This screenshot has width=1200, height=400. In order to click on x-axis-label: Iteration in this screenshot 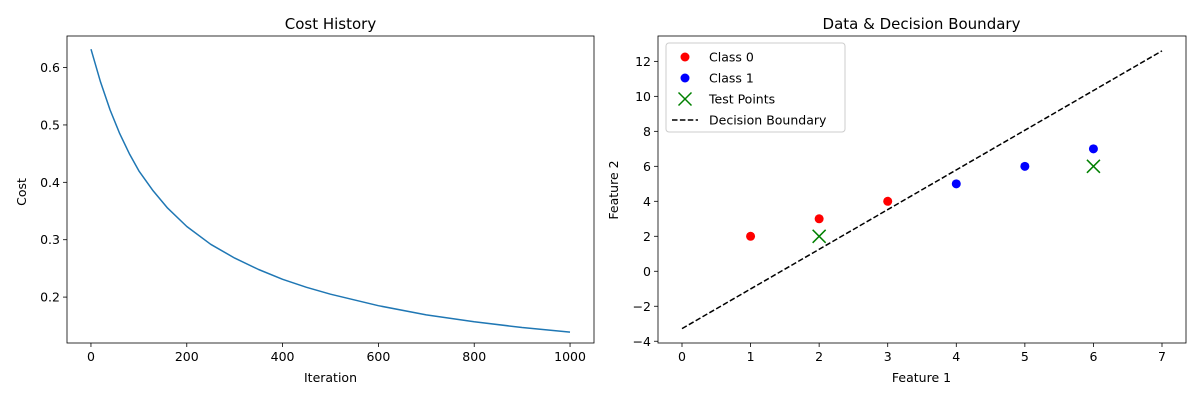, I will do `click(330, 377)`.